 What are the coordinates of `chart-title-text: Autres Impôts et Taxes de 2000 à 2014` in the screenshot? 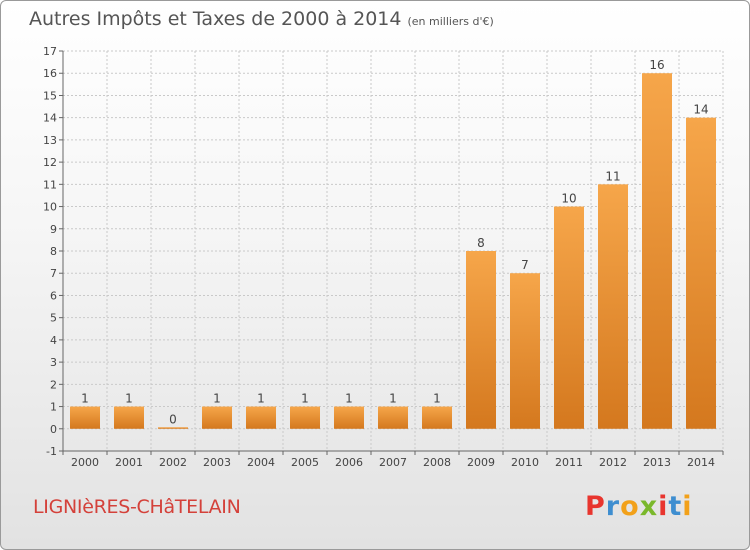 It's located at (215, 19).